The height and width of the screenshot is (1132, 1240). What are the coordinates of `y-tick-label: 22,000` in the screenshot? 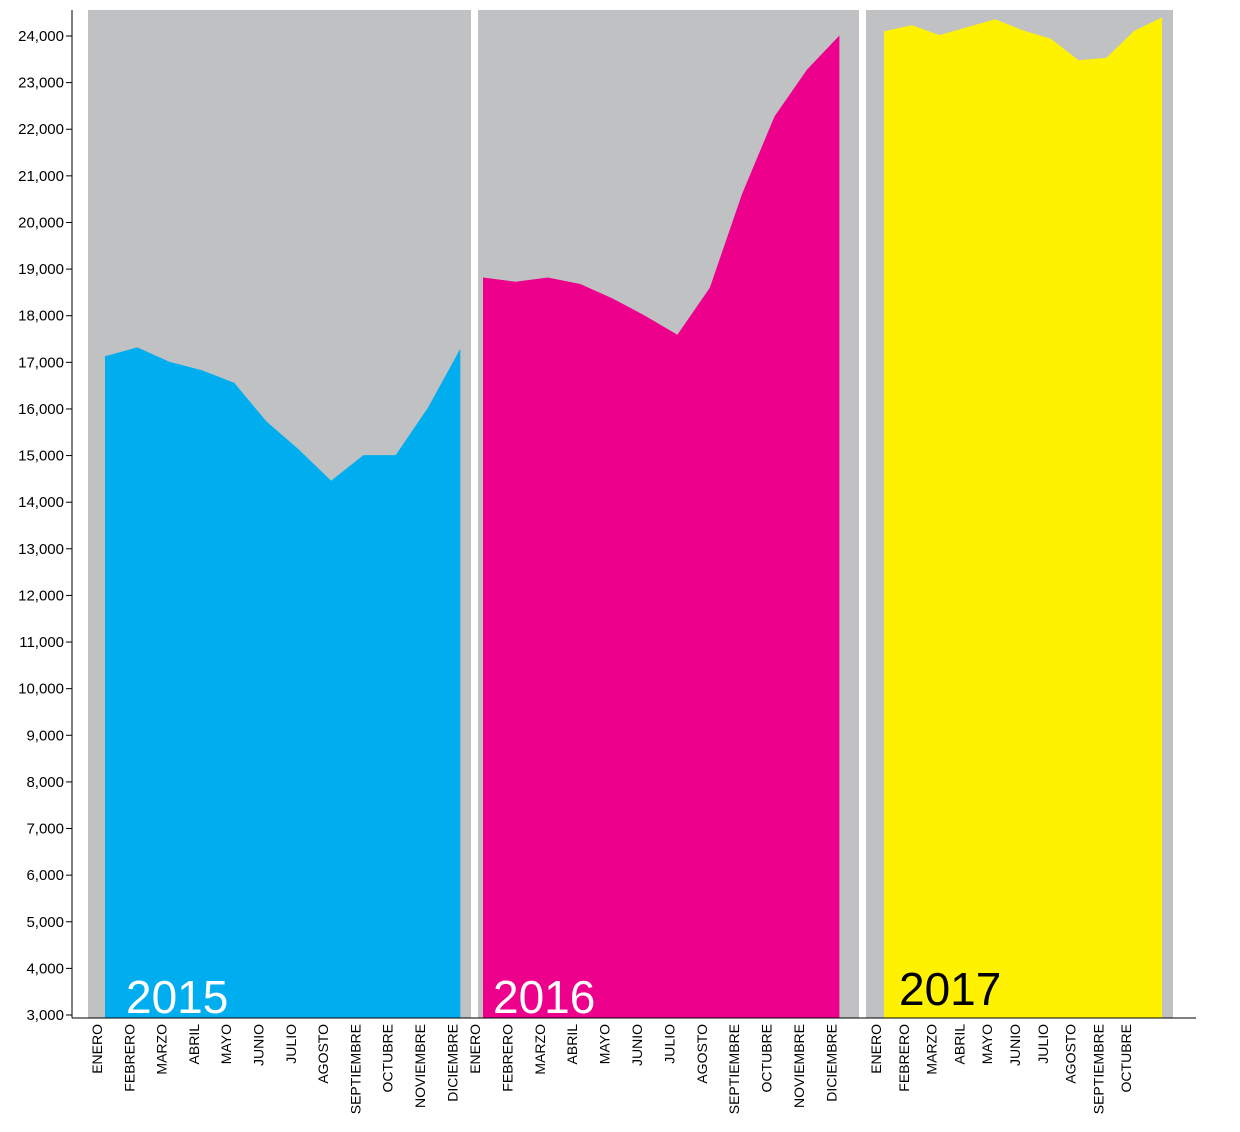 It's located at (41, 129).